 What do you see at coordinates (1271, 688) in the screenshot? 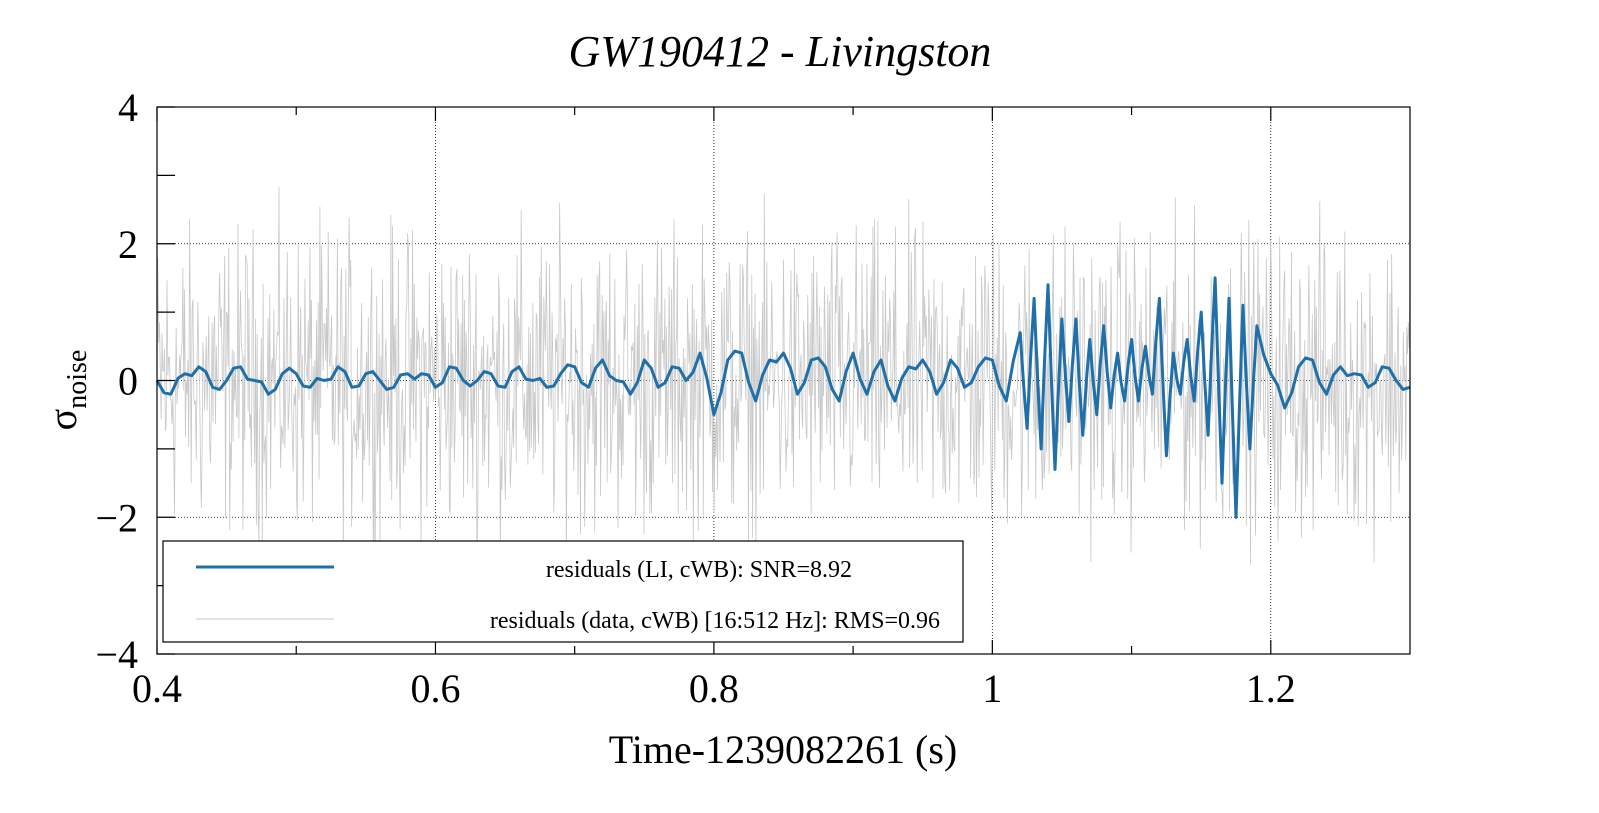
I see `x-tick-label: 1.2` at bounding box center [1271, 688].